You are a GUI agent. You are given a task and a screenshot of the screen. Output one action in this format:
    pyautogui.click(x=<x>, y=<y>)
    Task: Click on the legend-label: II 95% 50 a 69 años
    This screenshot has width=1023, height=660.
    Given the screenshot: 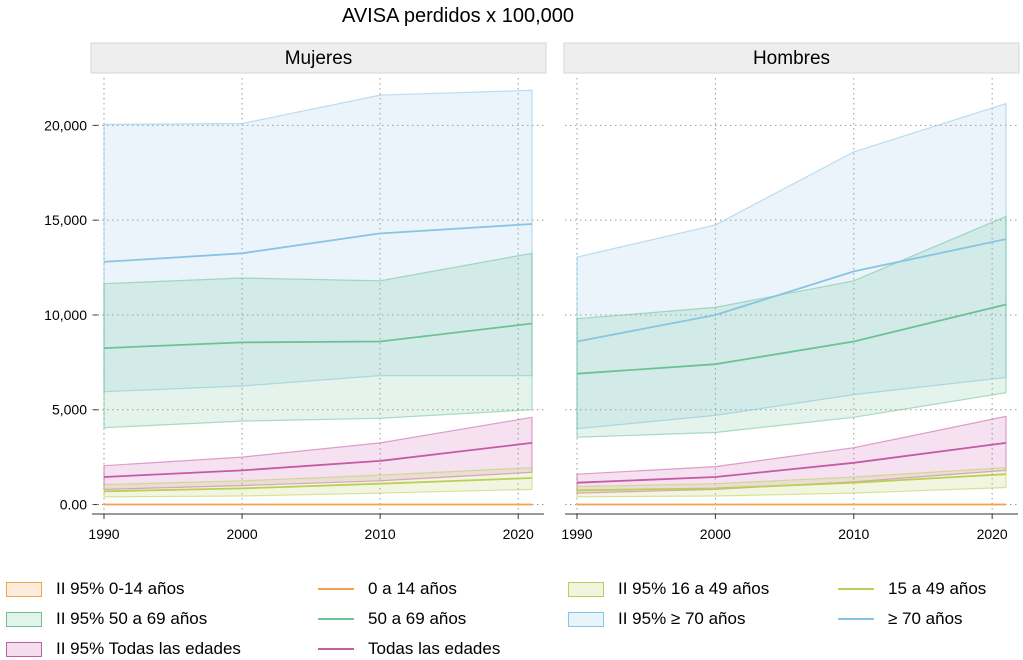 What is the action you would take?
    pyautogui.click(x=132, y=618)
    